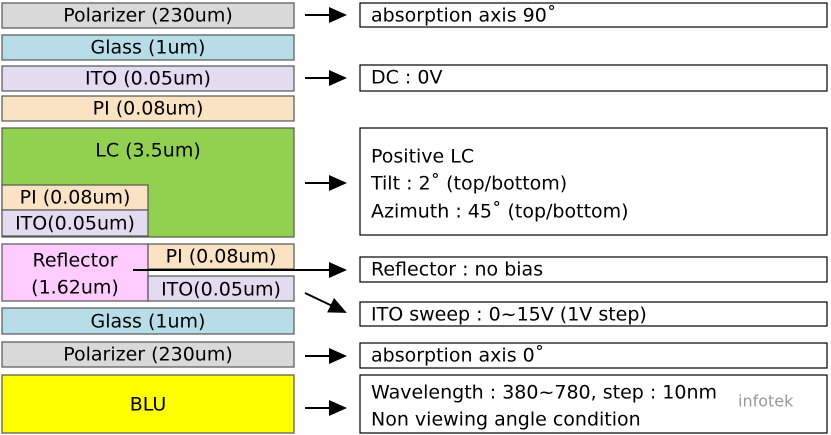 This screenshot has width=831, height=435. I want to click on note-text: Wavelength : 380~780, step : 10nm, so click(544, 393).